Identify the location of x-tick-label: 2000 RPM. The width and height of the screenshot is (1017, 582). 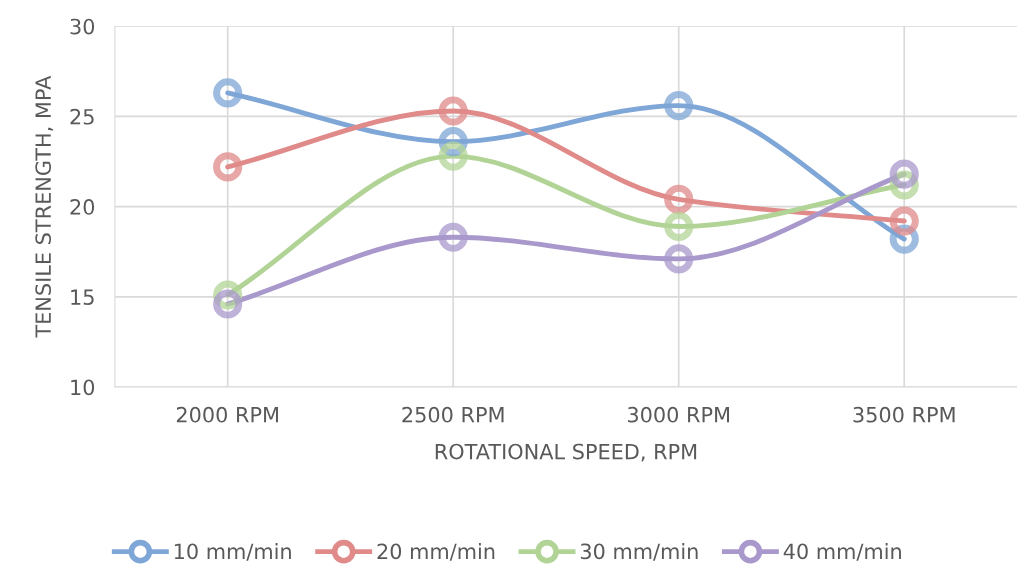
(227, 414).